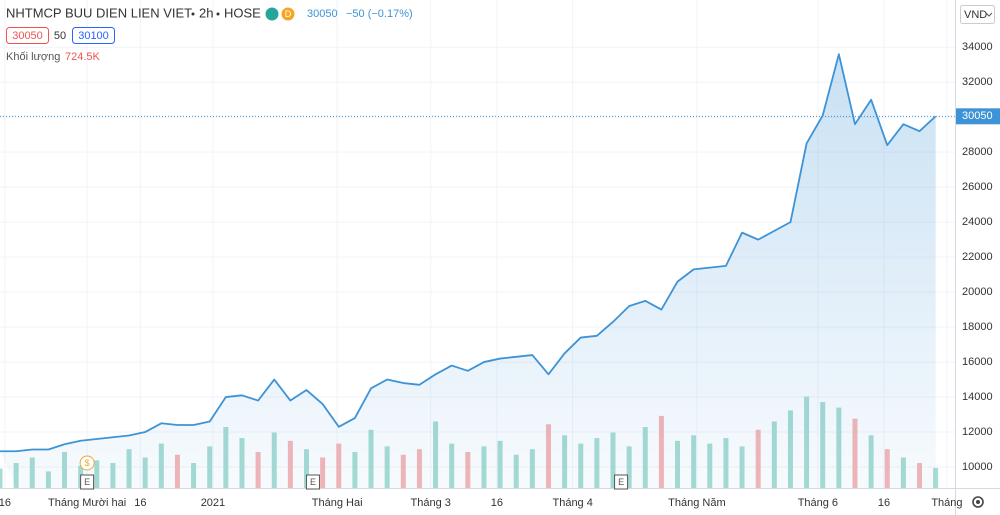 The width and height of the screenshot is (1000, 515). Describe the element at coordinates (379, 14) in the screenshot. I see `price-change: −50 (−0.17%)` at that location.